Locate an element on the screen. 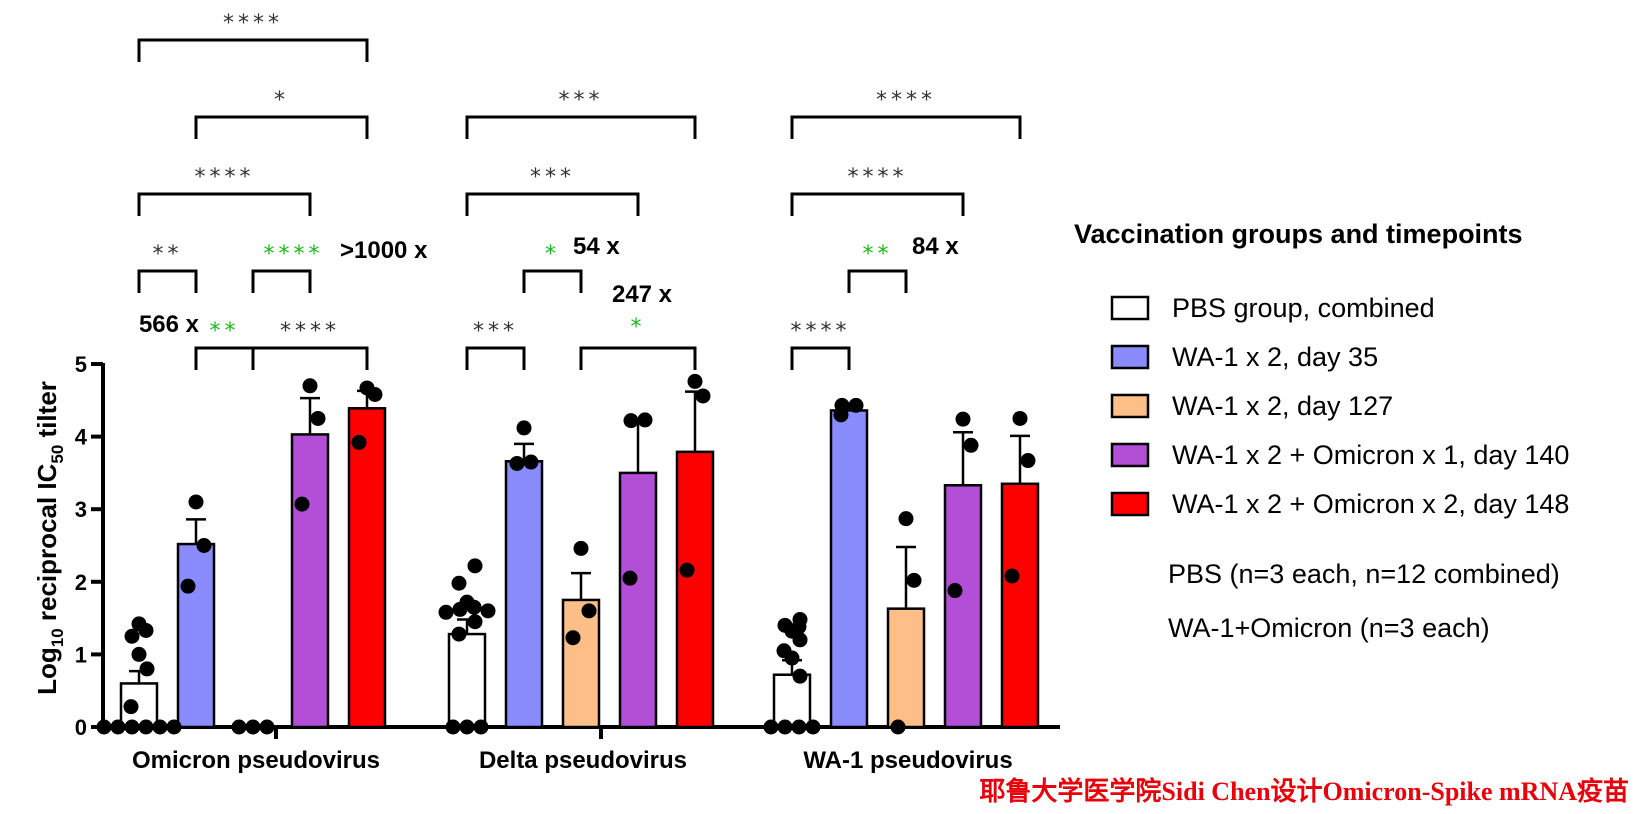  legend-label: WA-1 x 2 + Omicron x 2, day 148 is located at coordinates (1370, 504).